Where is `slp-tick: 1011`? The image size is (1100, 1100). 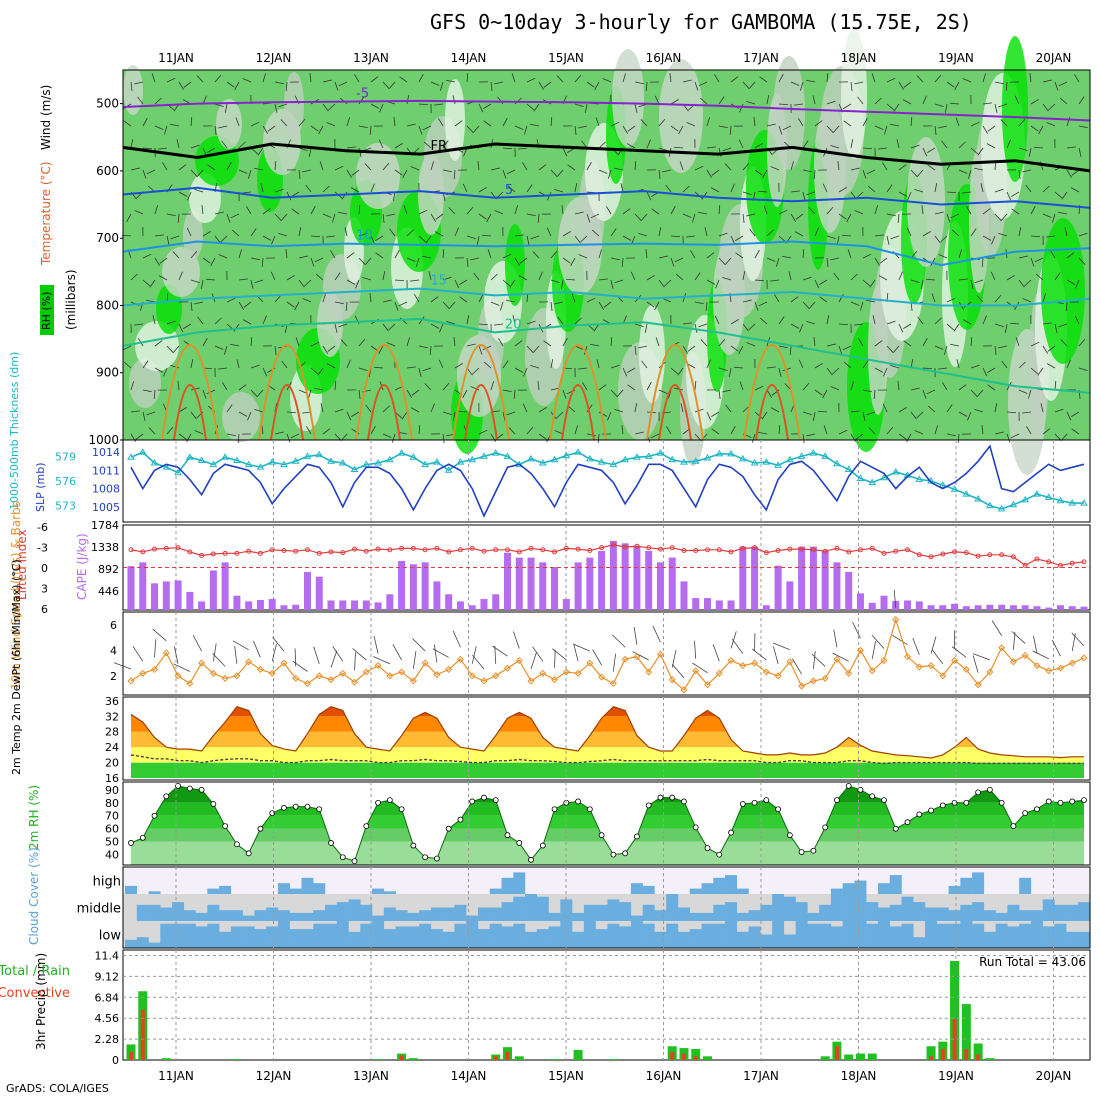
slp-tick: 1011 is located at coordinates (106, 470).